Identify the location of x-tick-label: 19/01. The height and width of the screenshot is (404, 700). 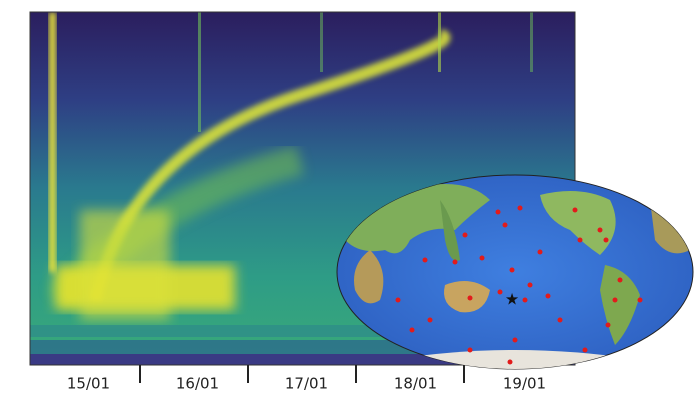
(524, 384).